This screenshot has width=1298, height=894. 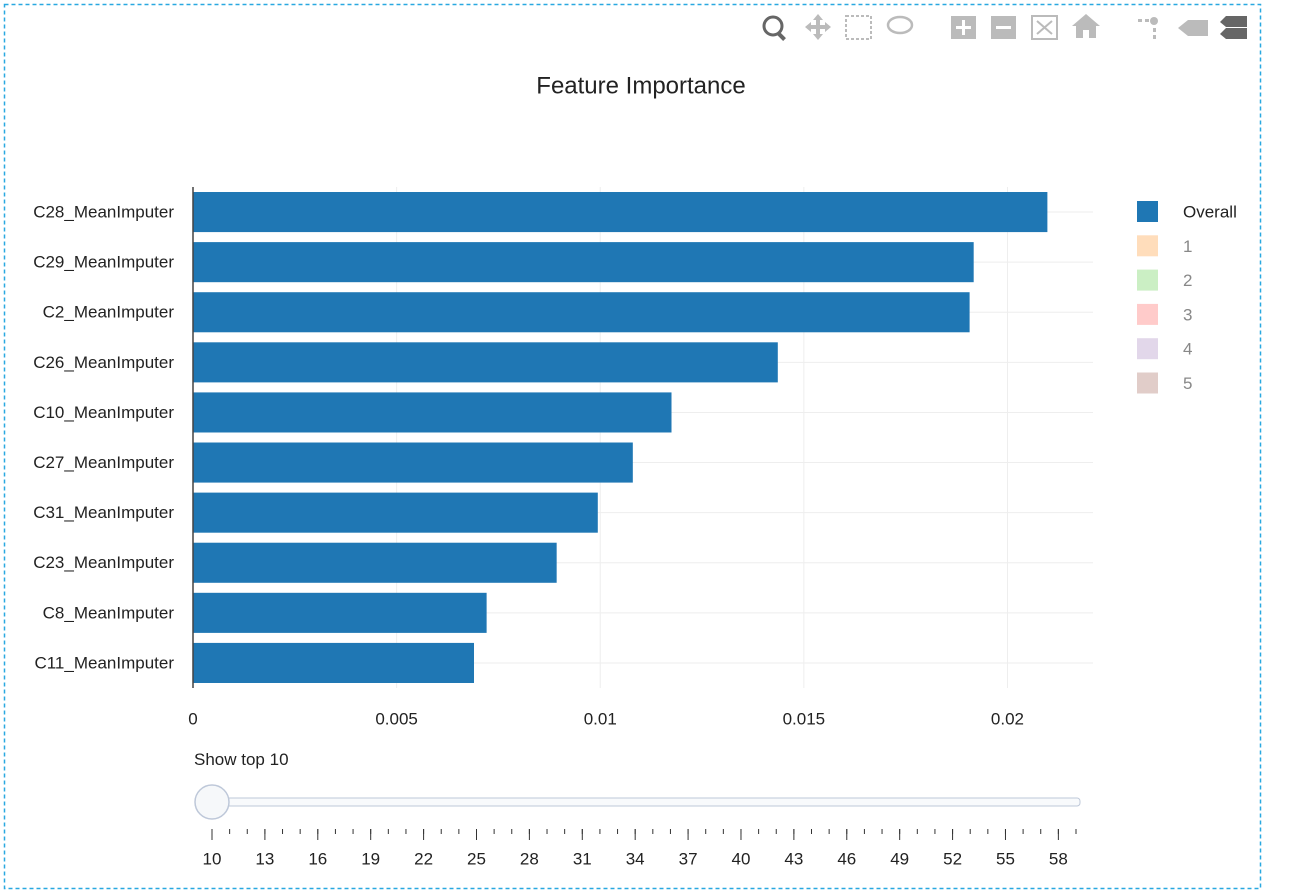 What do you see at coordinates (899, 858) in the screenshot?
I see `slider-tick-label: 49` at bounding box center [899, 858].